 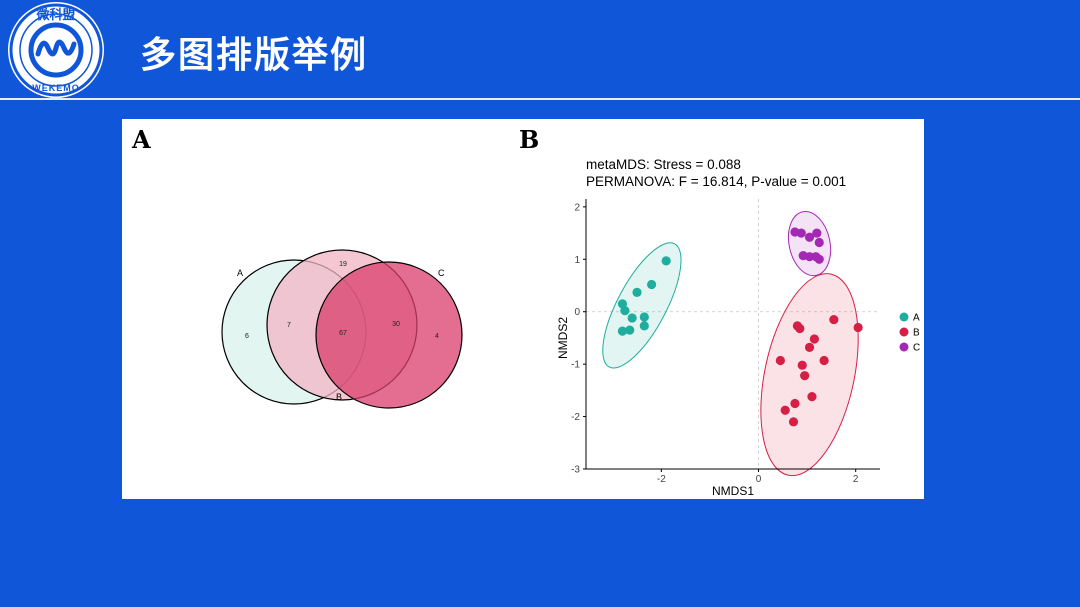 I want to click on venn-region-b-only: 19, so click(x=343, y=264).